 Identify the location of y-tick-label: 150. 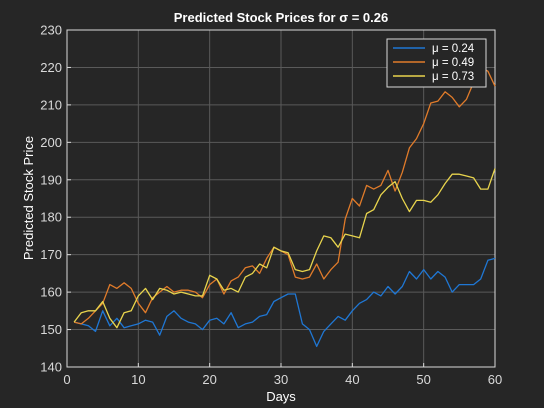
(51, 329).